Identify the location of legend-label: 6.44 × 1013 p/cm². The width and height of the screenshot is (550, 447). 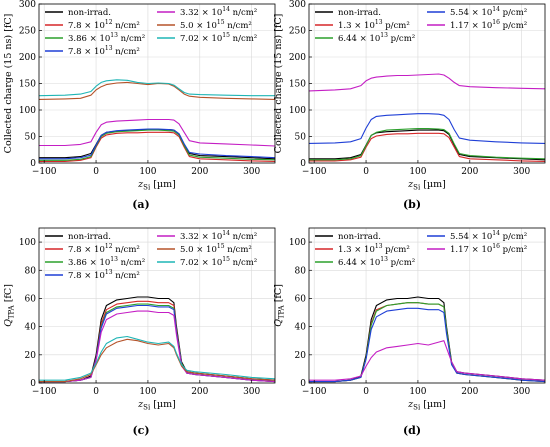
(376, 262).